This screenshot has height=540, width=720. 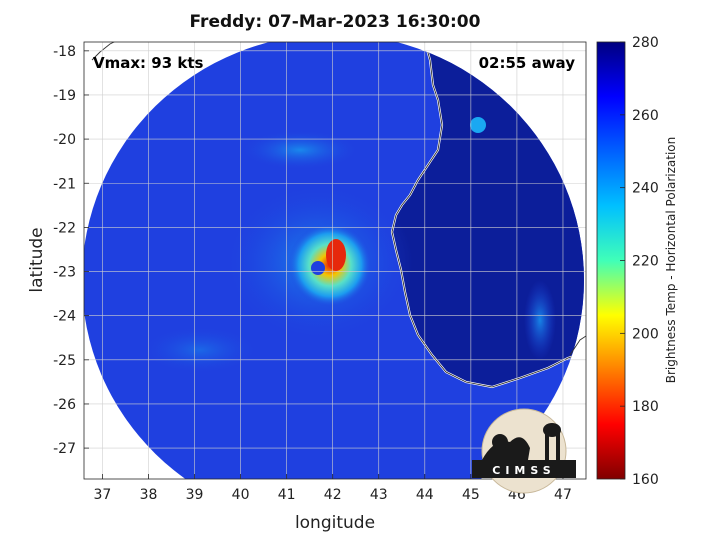 I want to click on vmax-label: Vmax: 93 kts, so click(x=148, y=63).